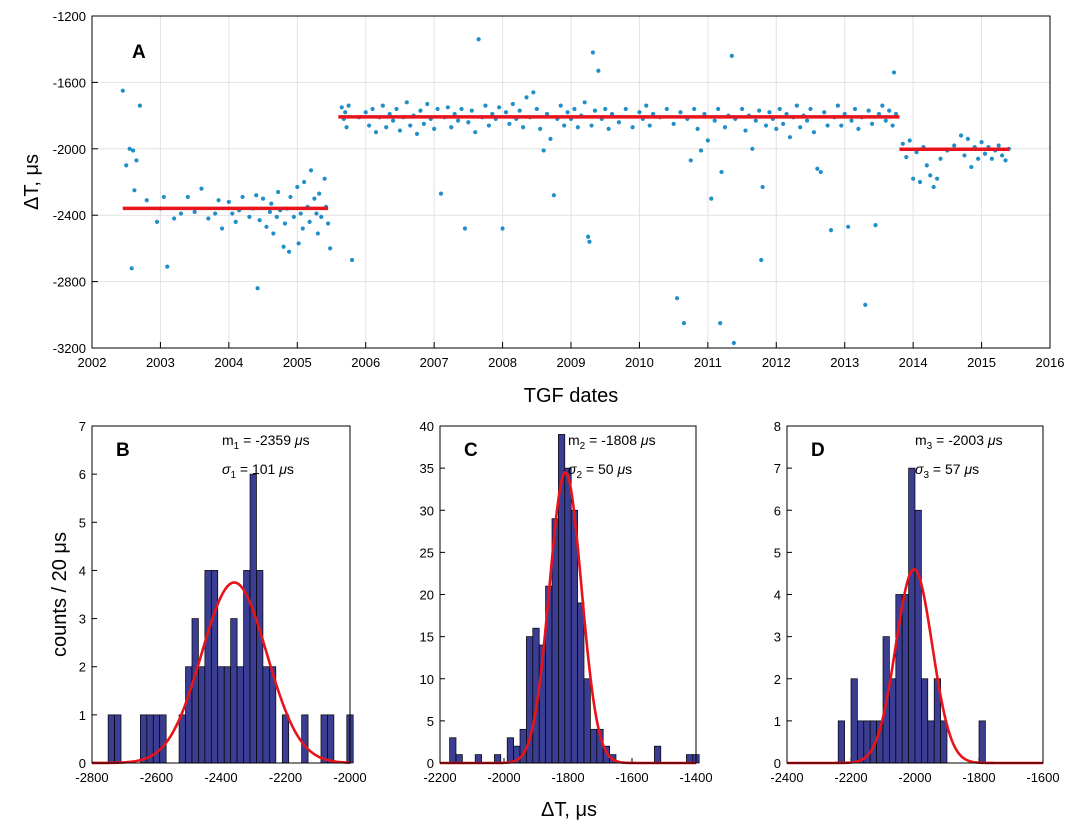 The width and height of the screenshot is (1081, 824). I want to click on x-tick-label: -2400, so click(786, 777).